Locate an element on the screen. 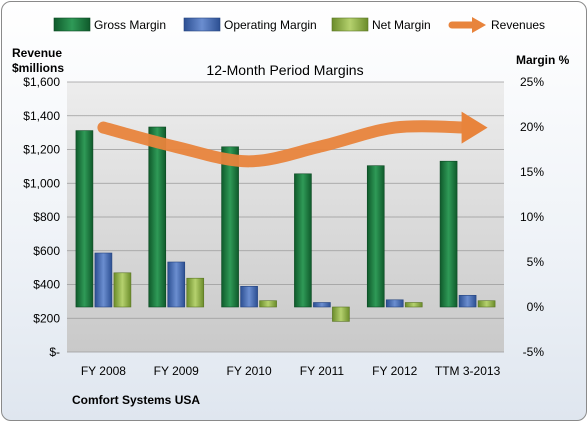 The width and height of the screenshot is (588, 422). company-label: Comfort Systems USA is located at coordinates (136, 400).